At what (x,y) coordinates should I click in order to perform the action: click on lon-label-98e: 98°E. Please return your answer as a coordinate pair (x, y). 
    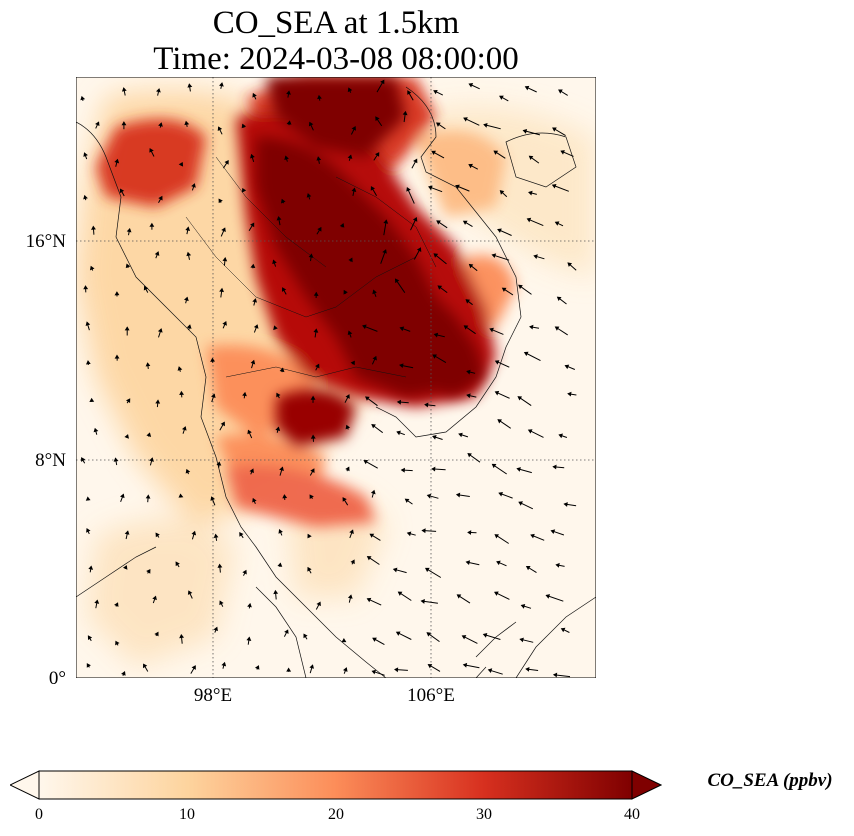
    Looking at the image, I should click on (213, 695).